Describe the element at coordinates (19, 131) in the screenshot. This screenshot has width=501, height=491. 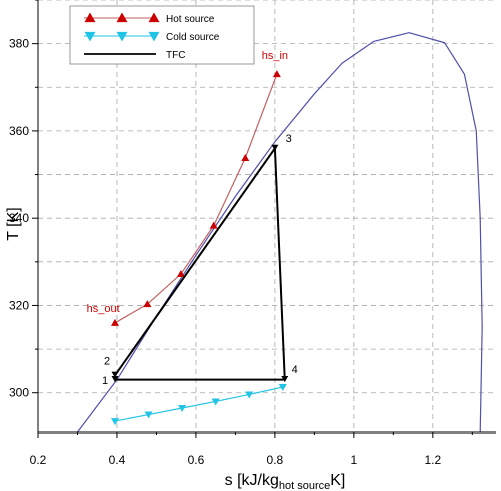
I see `y-tick-label: 360` at that location.